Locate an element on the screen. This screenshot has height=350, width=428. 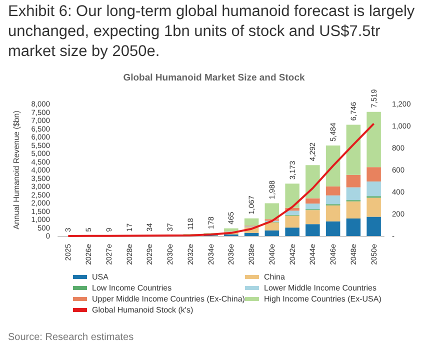
y-axis-title: Annual Humanoid Revenue ($bn) is located at coordinates (16, 170).